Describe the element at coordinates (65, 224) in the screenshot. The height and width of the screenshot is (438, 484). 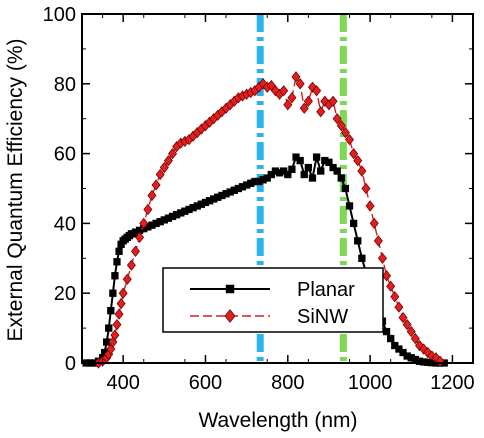
I see `y-tick-label: 40` at that location.